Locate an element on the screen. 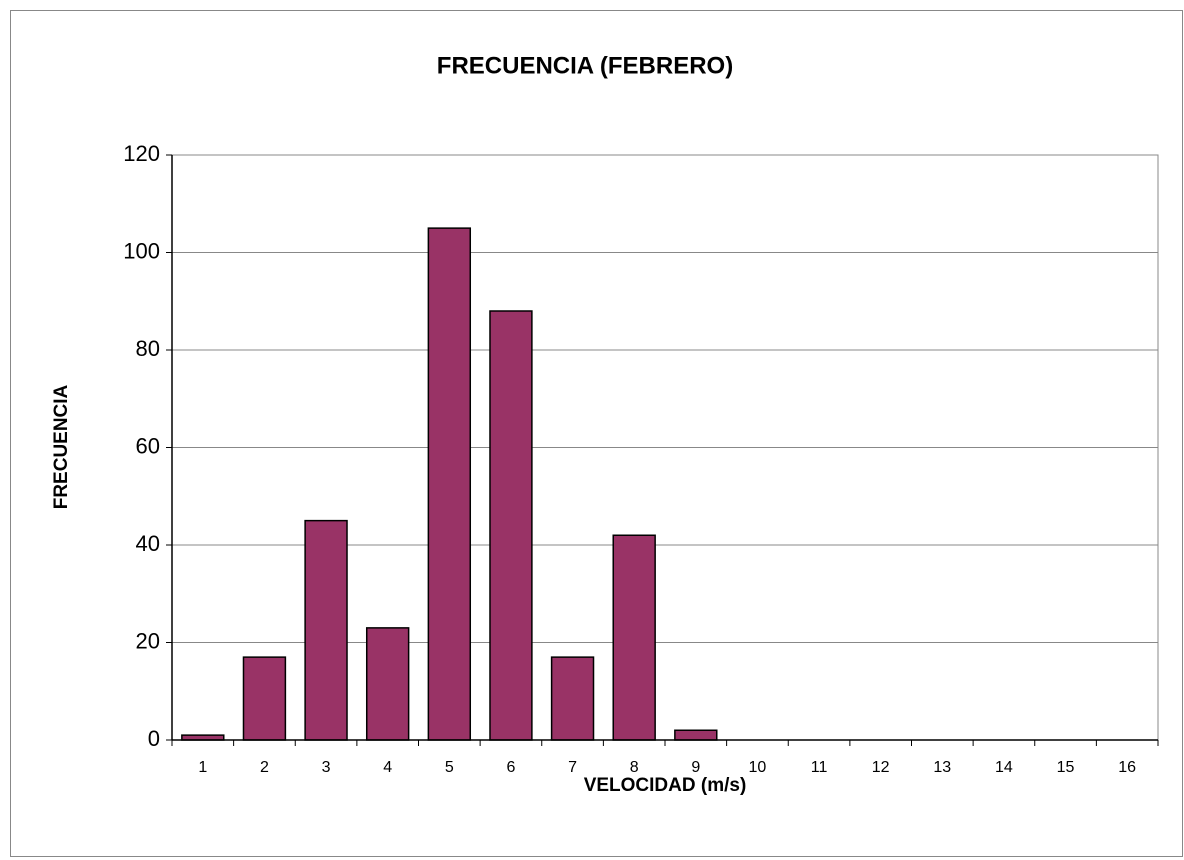 Image resolution: width=1184 pixels, height=860 pixels. y-tick-label: 120 is located at coordinates (141, 153).